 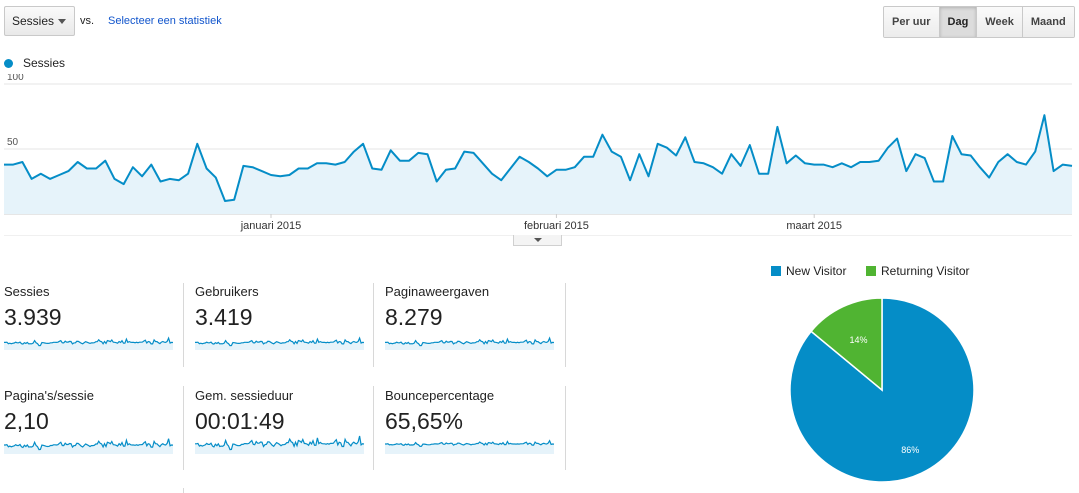 I want to click on metric-tile-pageviews: Paginaweergaven 8.279, so click(x=475, y=324).